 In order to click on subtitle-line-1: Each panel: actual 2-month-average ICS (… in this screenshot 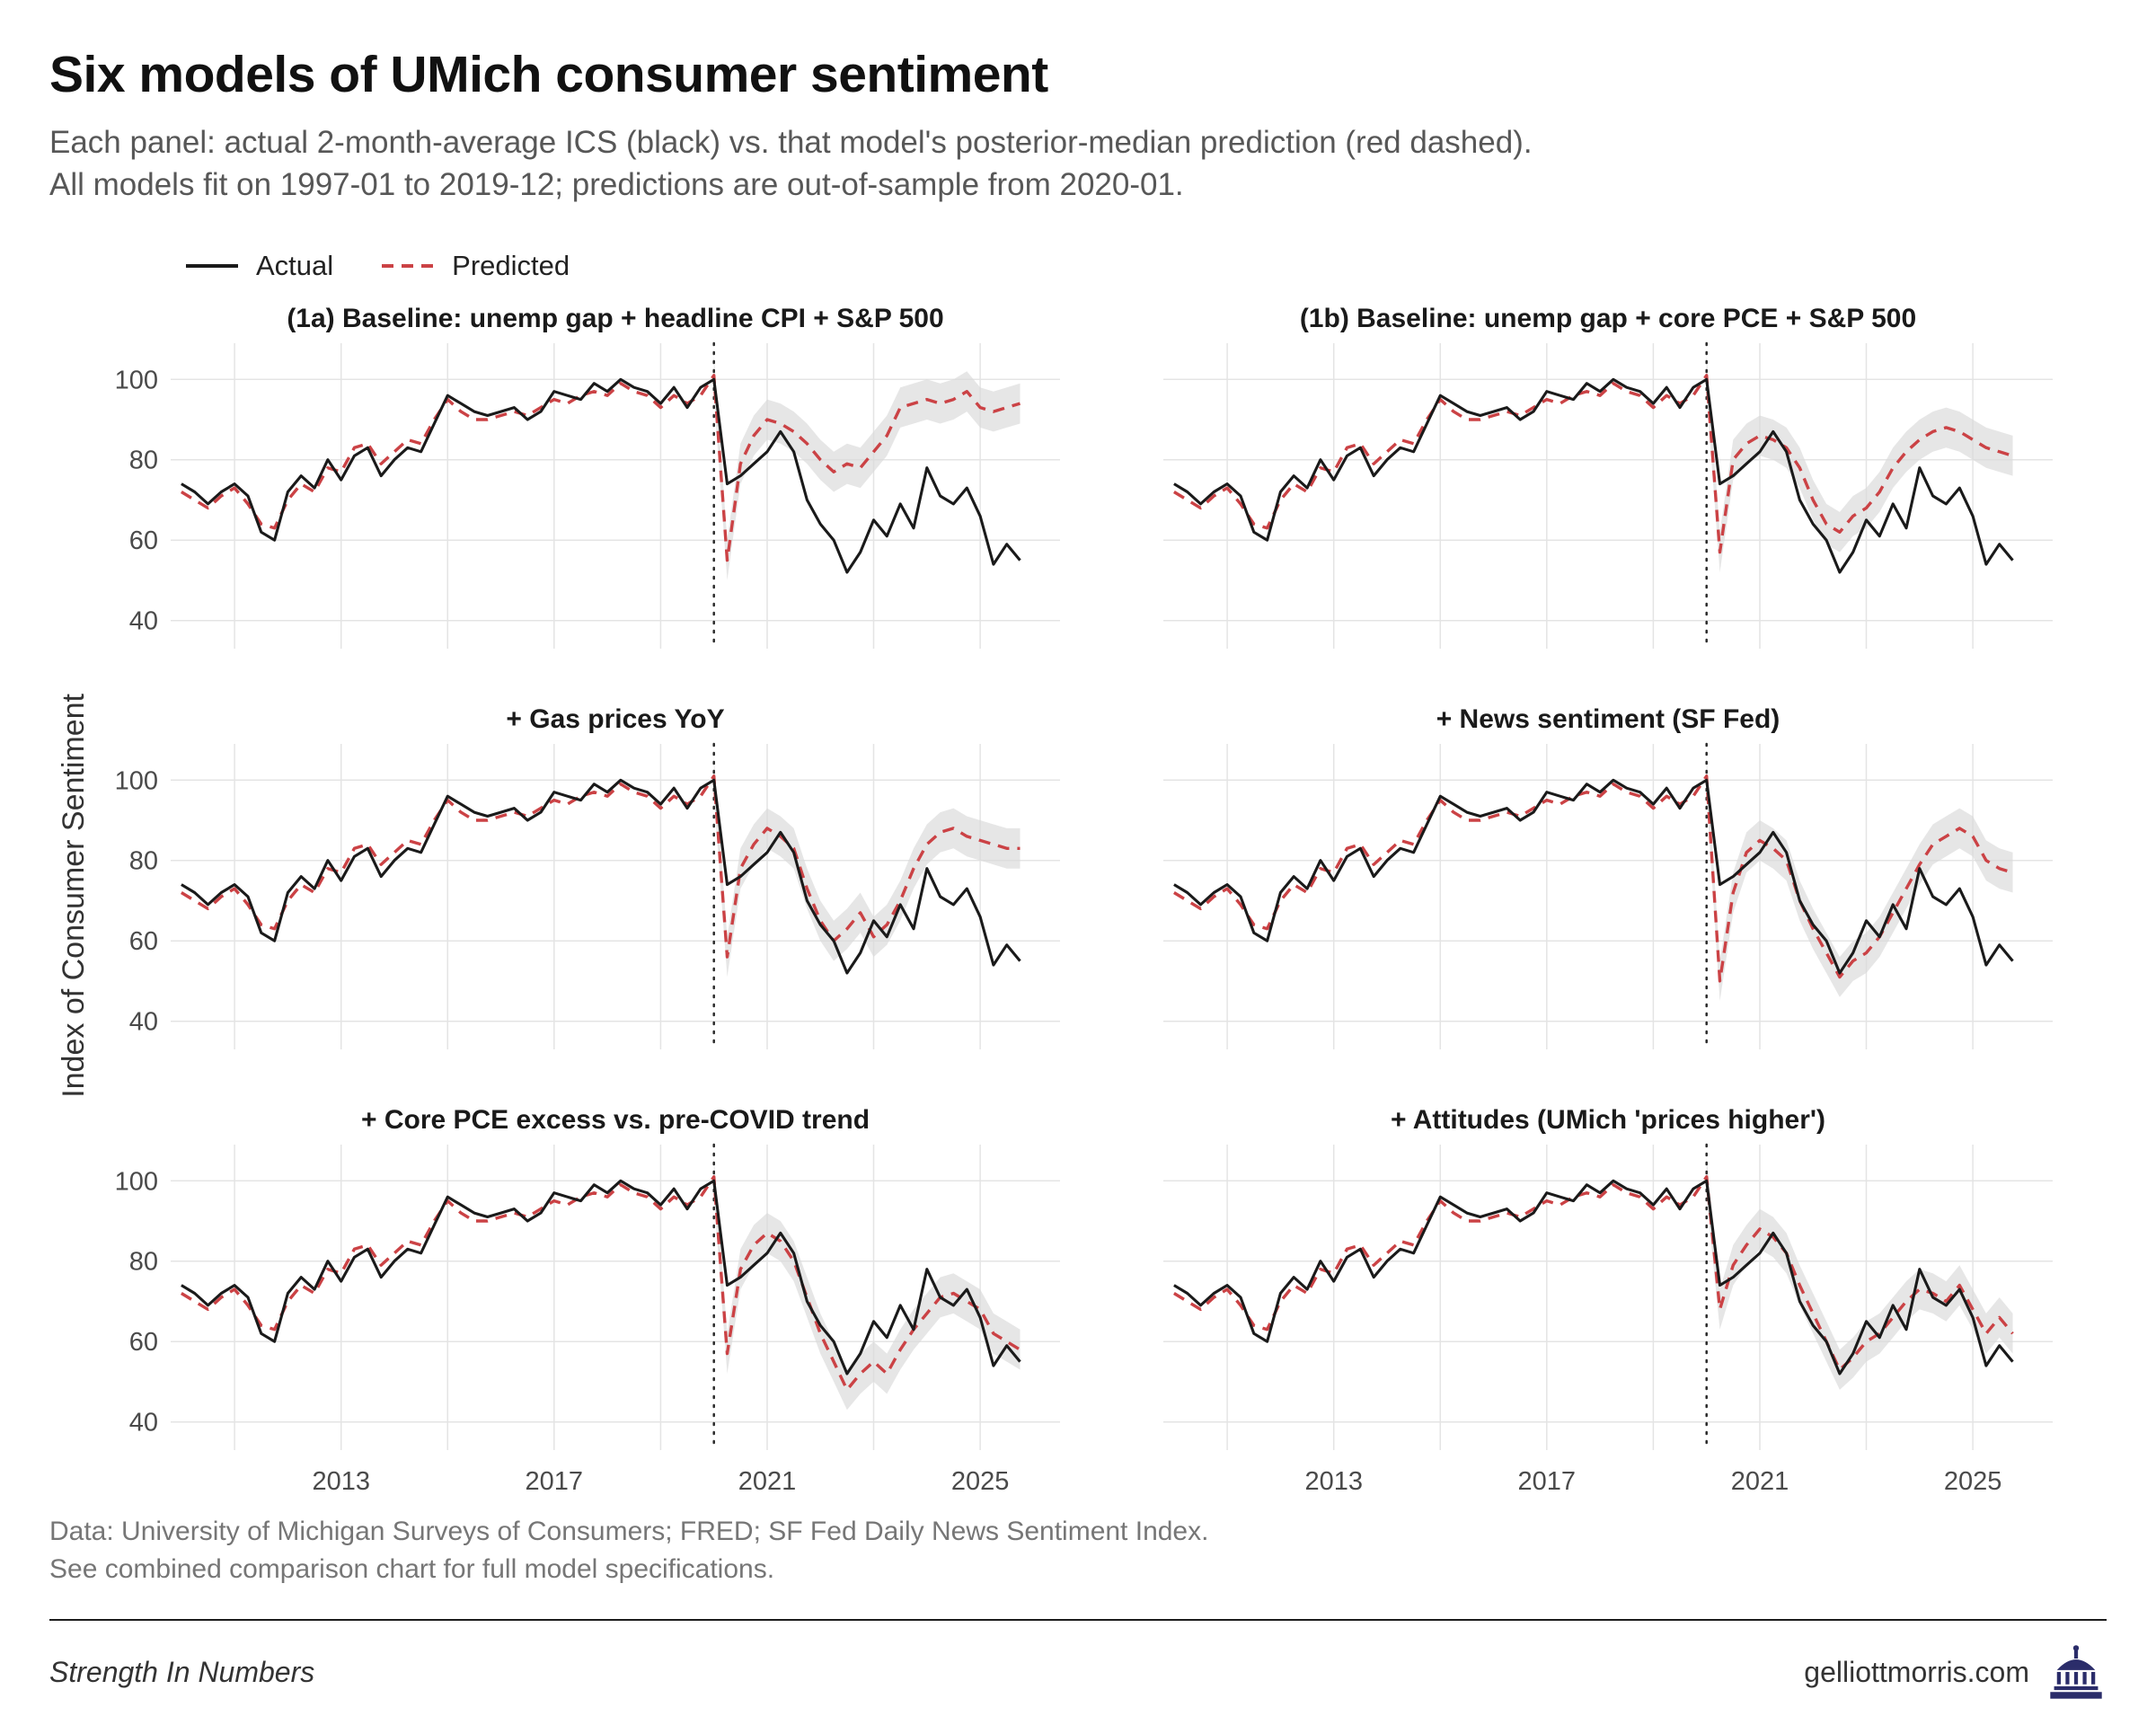, I will do `click(791, 142)`.